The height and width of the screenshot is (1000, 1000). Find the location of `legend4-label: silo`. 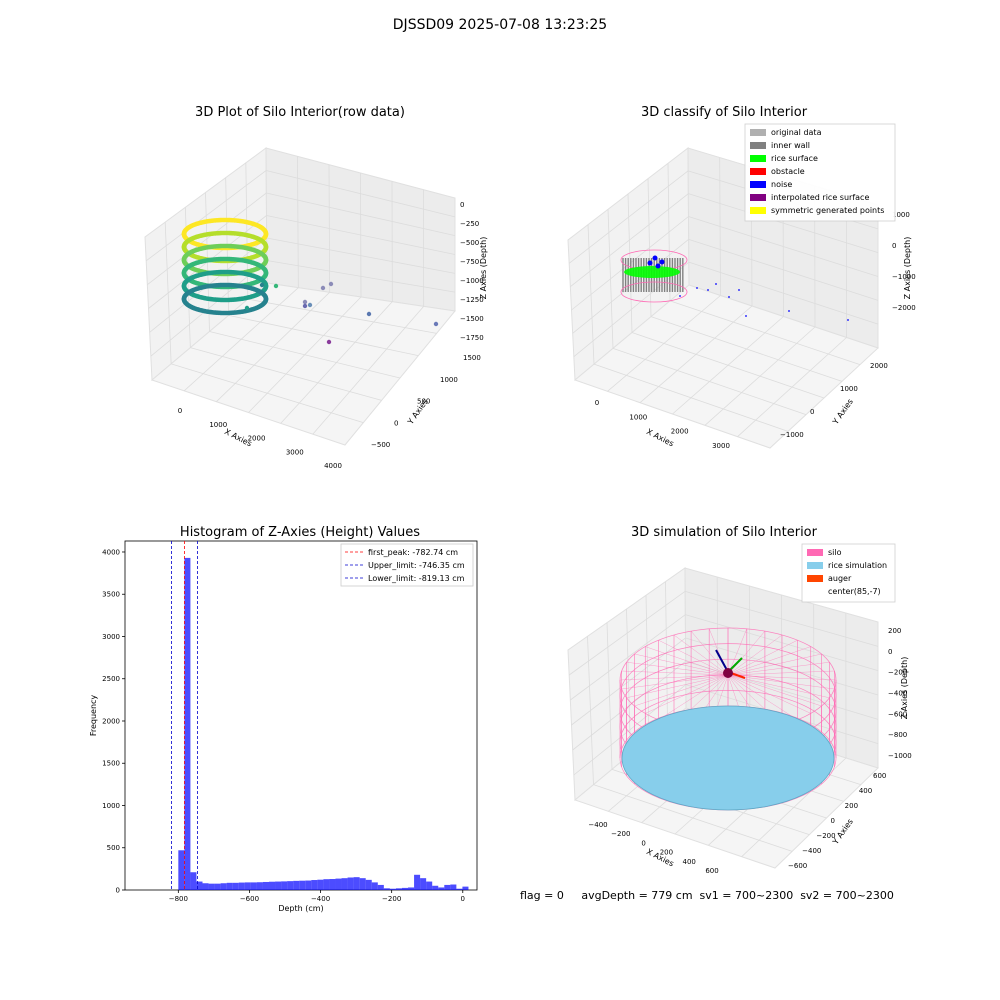

legend4-label: silo is located at coordinates (835, 552).